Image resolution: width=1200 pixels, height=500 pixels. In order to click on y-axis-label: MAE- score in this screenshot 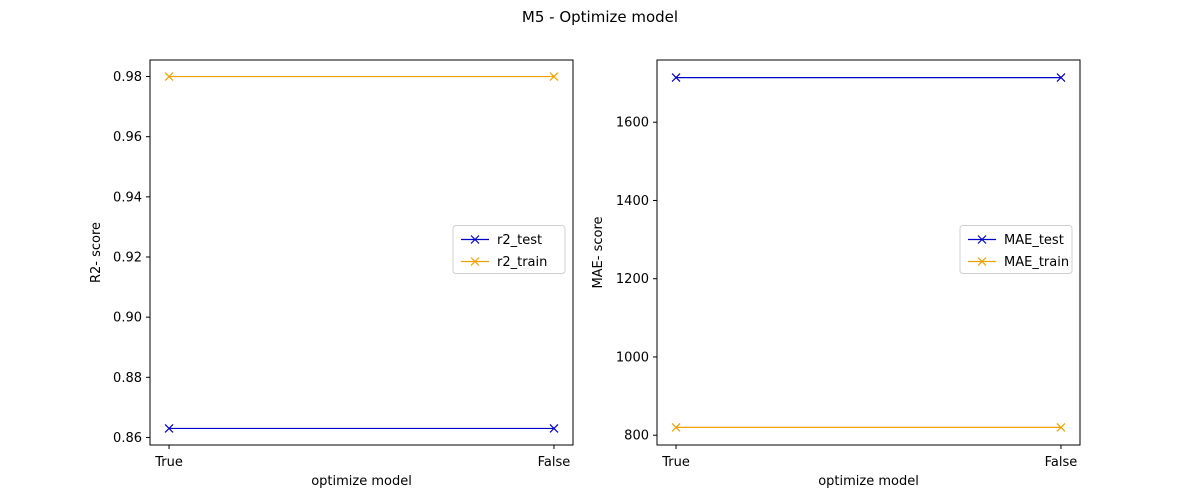, I will do `click(598, 252)`.